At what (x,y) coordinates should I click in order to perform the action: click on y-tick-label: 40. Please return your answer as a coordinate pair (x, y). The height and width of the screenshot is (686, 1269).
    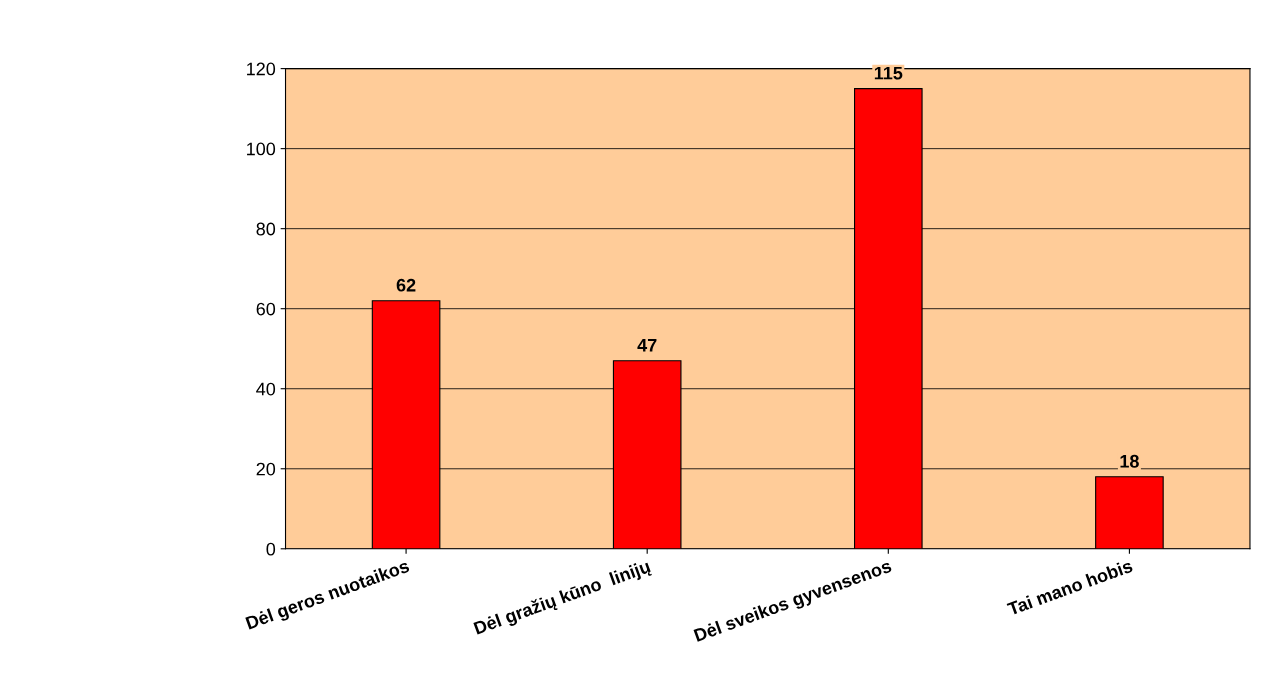
    Looking at the image, I should click on (266, 389).